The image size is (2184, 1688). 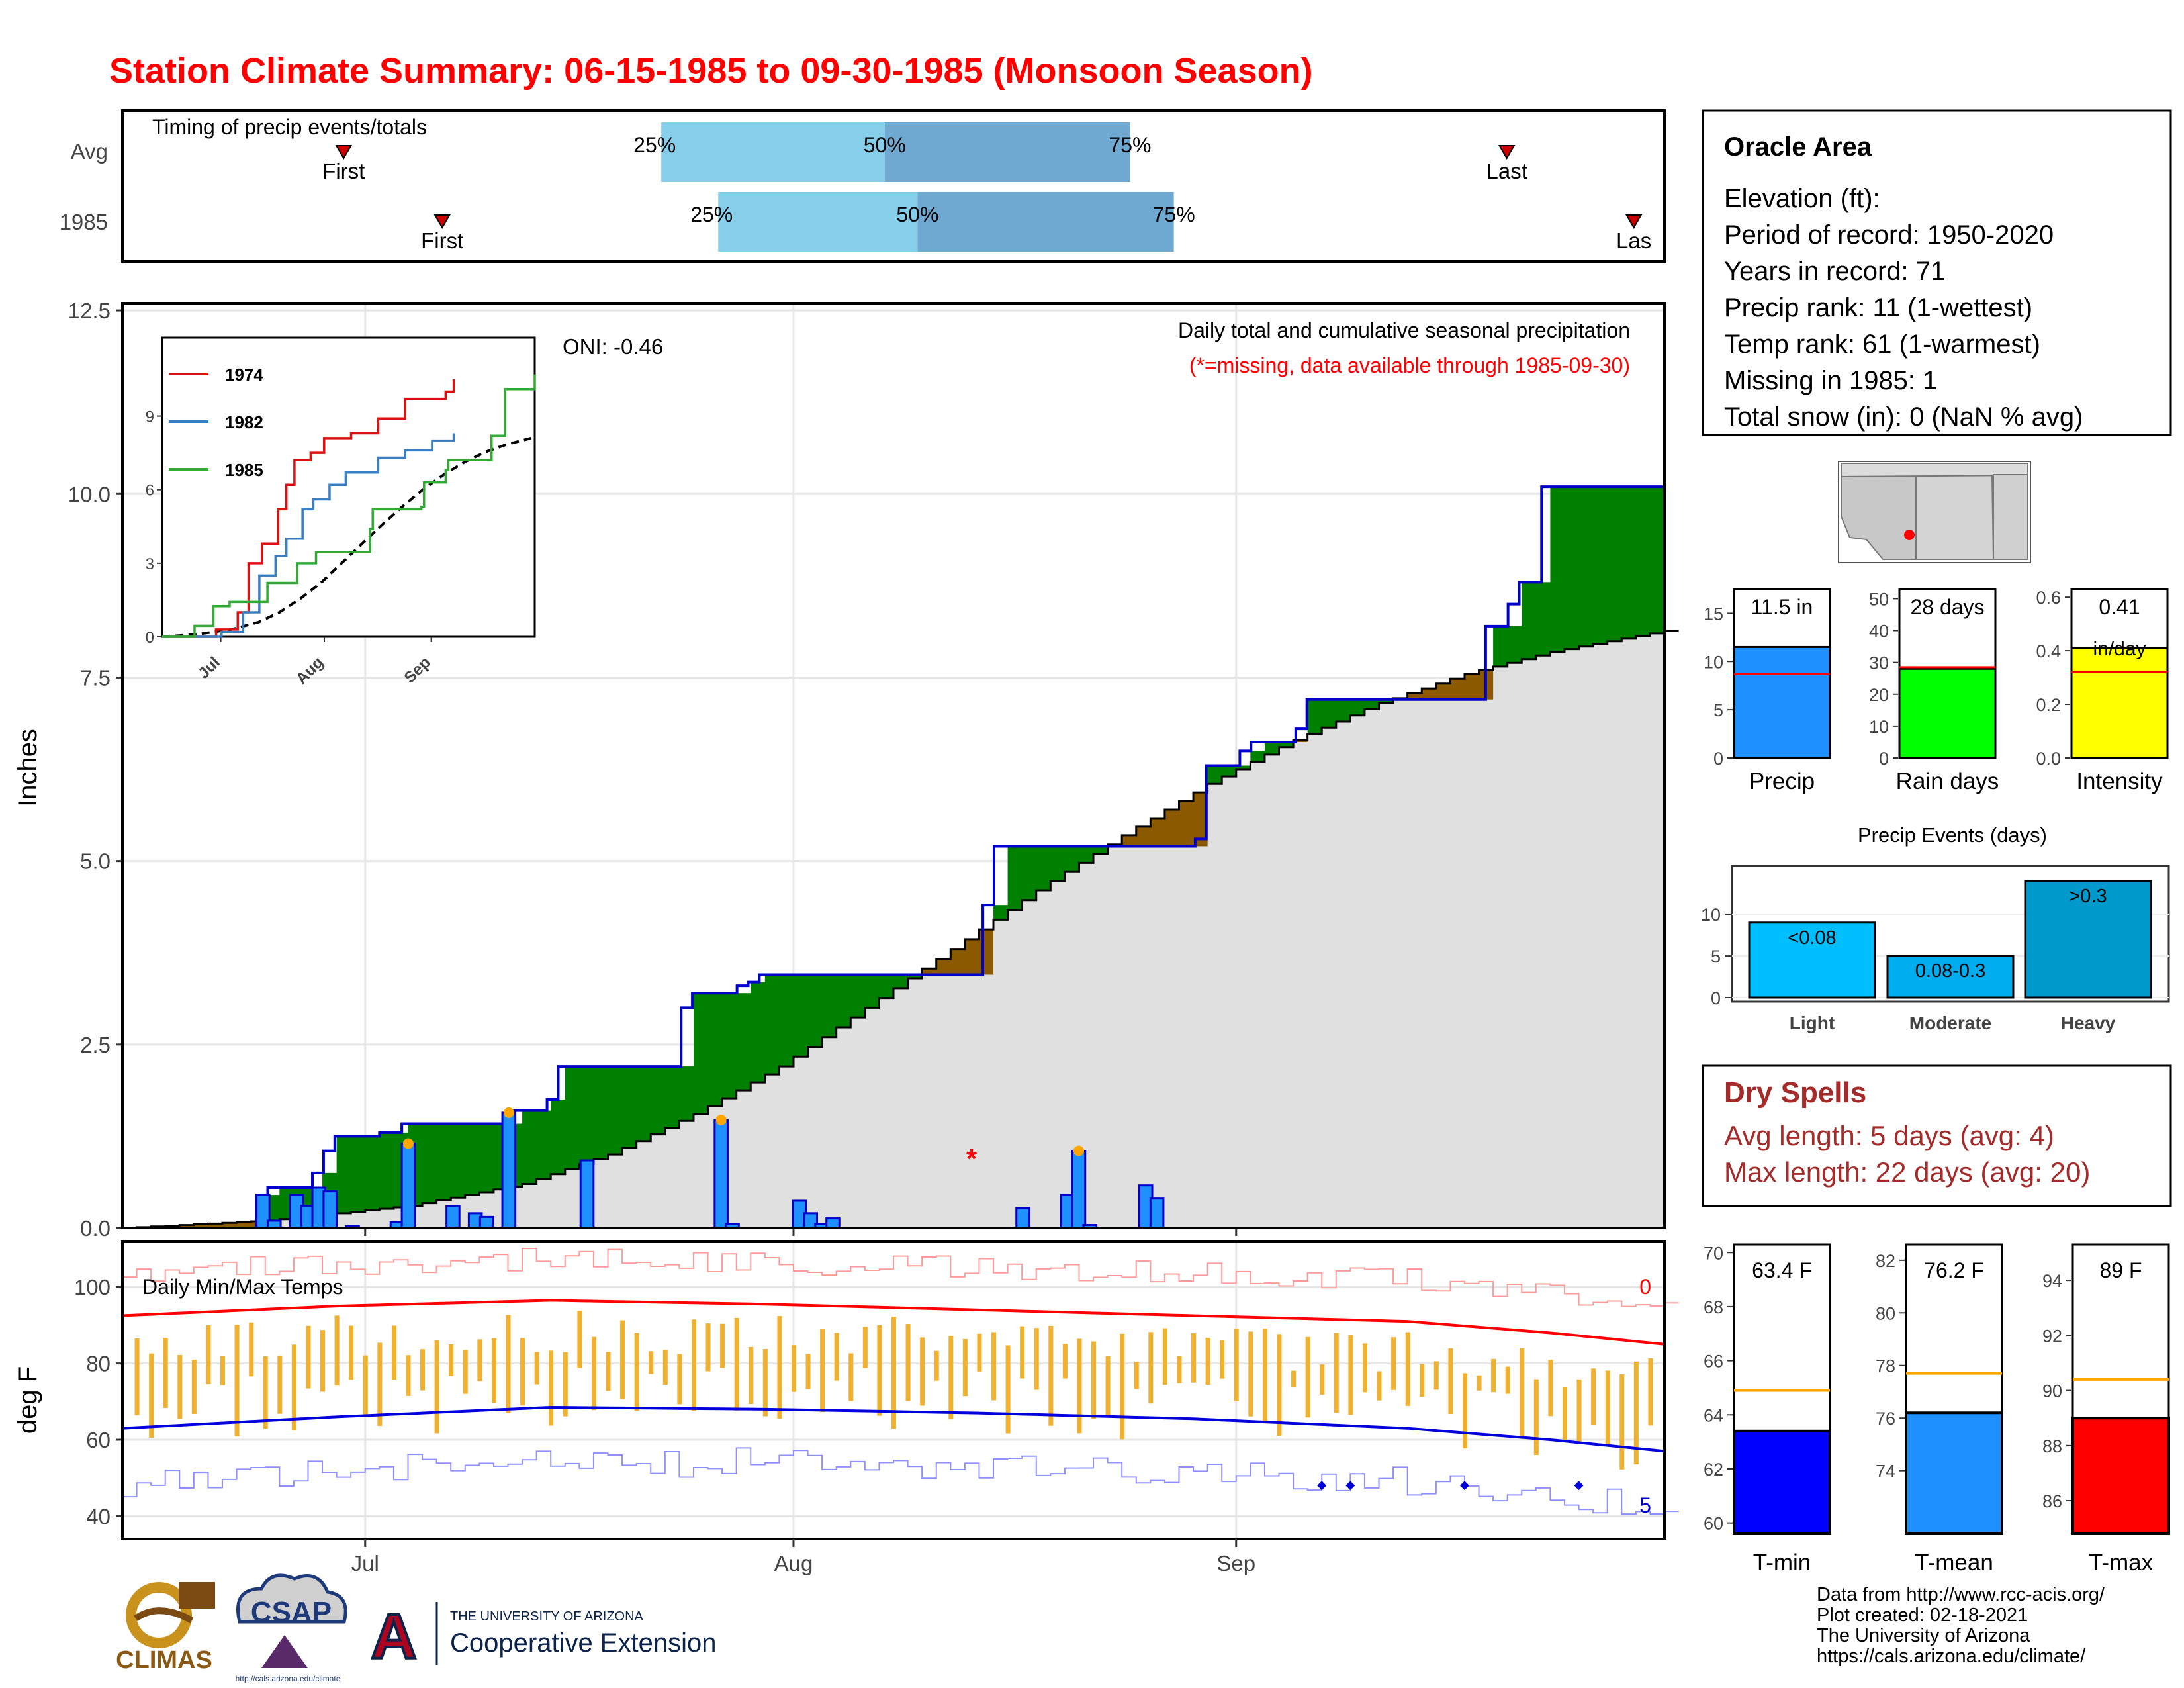 What do you see at coordinates (98, 1440) in the screenshot?
I see `temp-y-tick-label: 60` at bounding box center [98, 1440].